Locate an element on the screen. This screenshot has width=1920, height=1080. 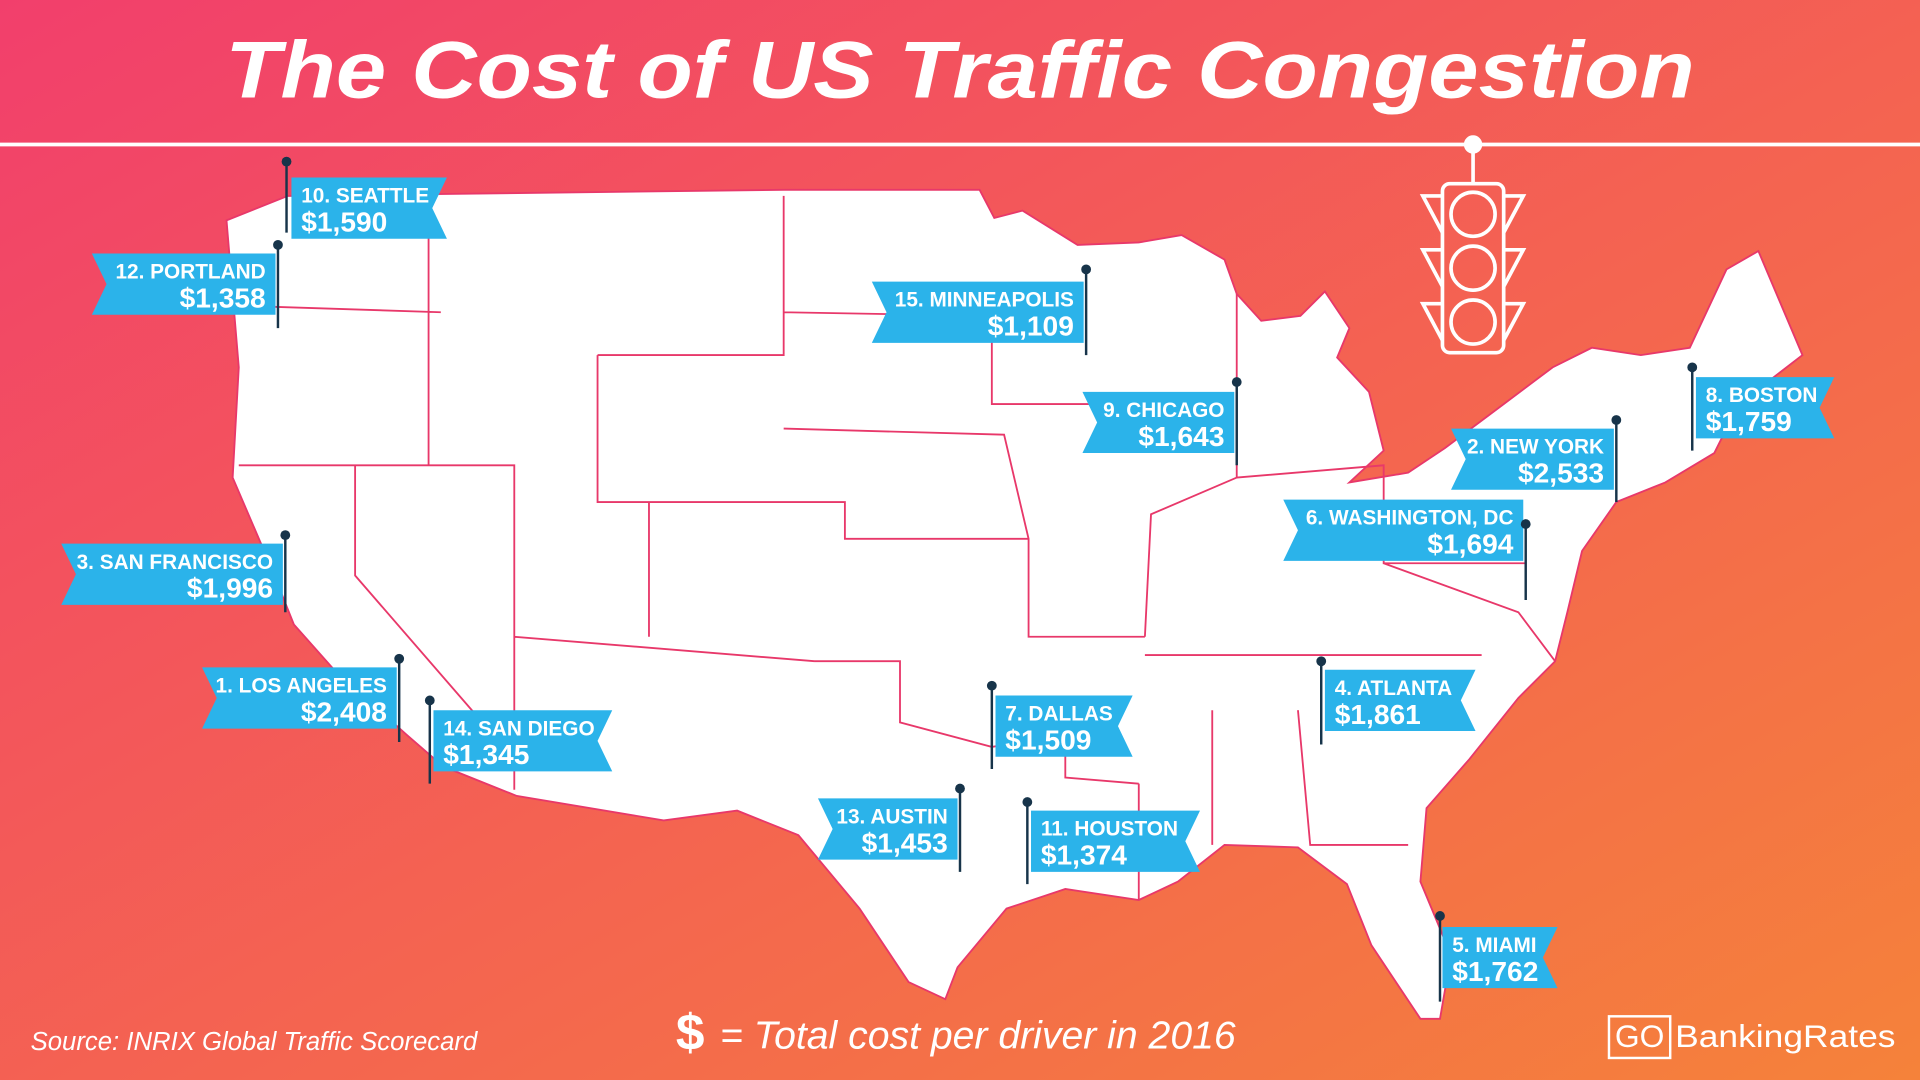
city-callout: 11. HOUSTON$1,374 is located at coordinates (1111, 841).